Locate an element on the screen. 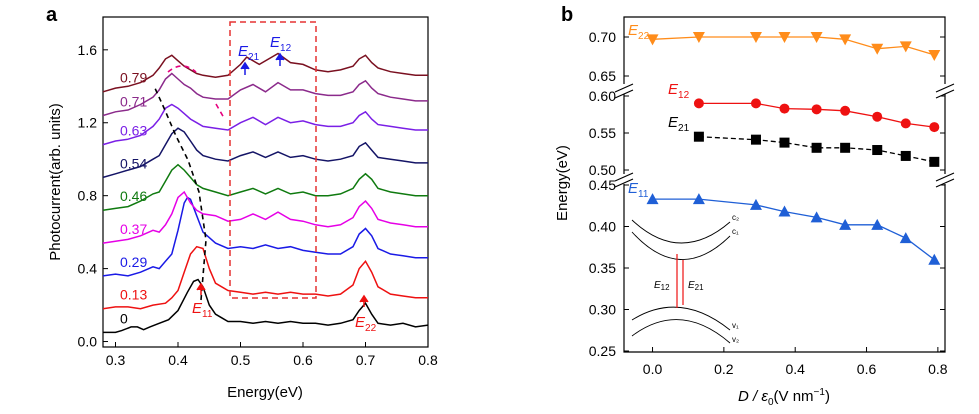 The image size is (979, 414). panel-b-label: b is located at coordinates (567, 15).